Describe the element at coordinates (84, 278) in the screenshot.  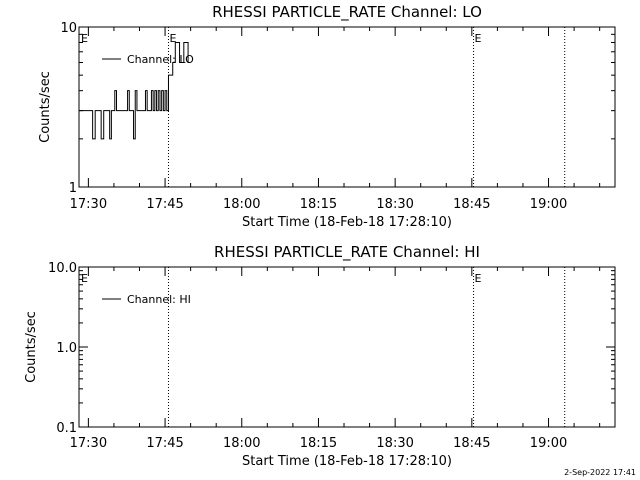
I see `panel-2-corner-label: E` at that location.